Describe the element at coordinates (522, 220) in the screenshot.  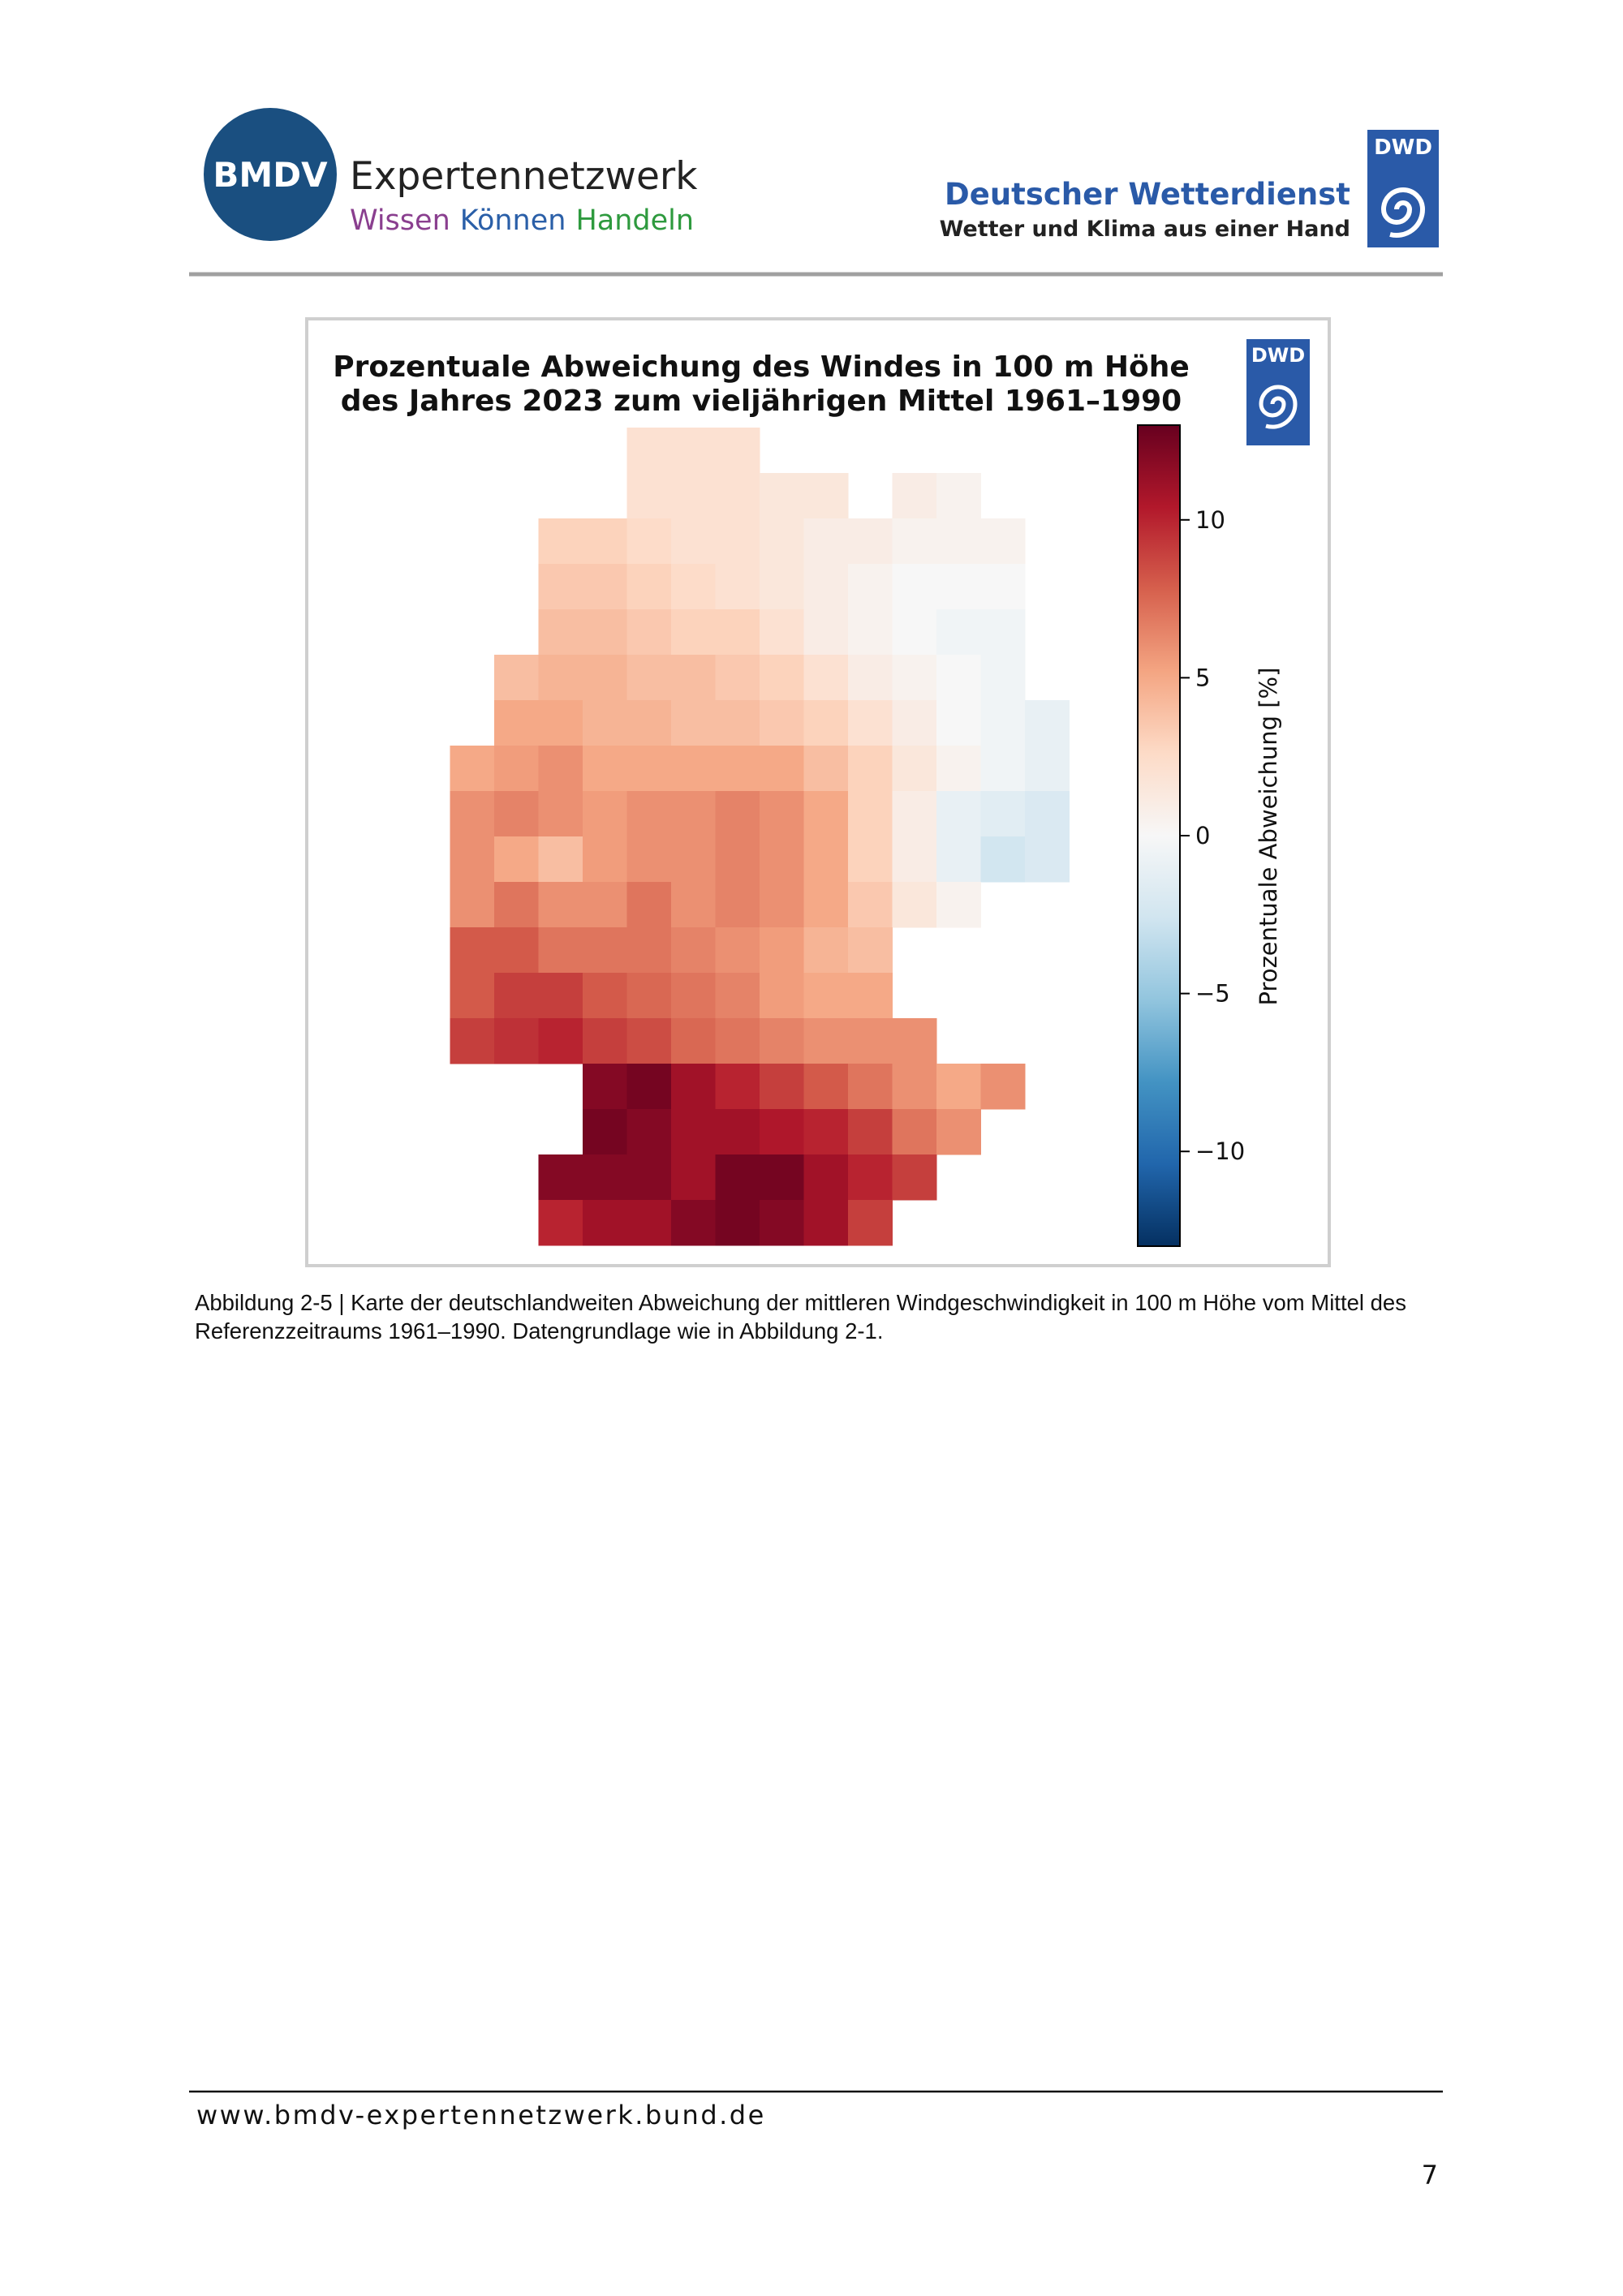
I see `tagline: Wissen Können Handeln` at that location.